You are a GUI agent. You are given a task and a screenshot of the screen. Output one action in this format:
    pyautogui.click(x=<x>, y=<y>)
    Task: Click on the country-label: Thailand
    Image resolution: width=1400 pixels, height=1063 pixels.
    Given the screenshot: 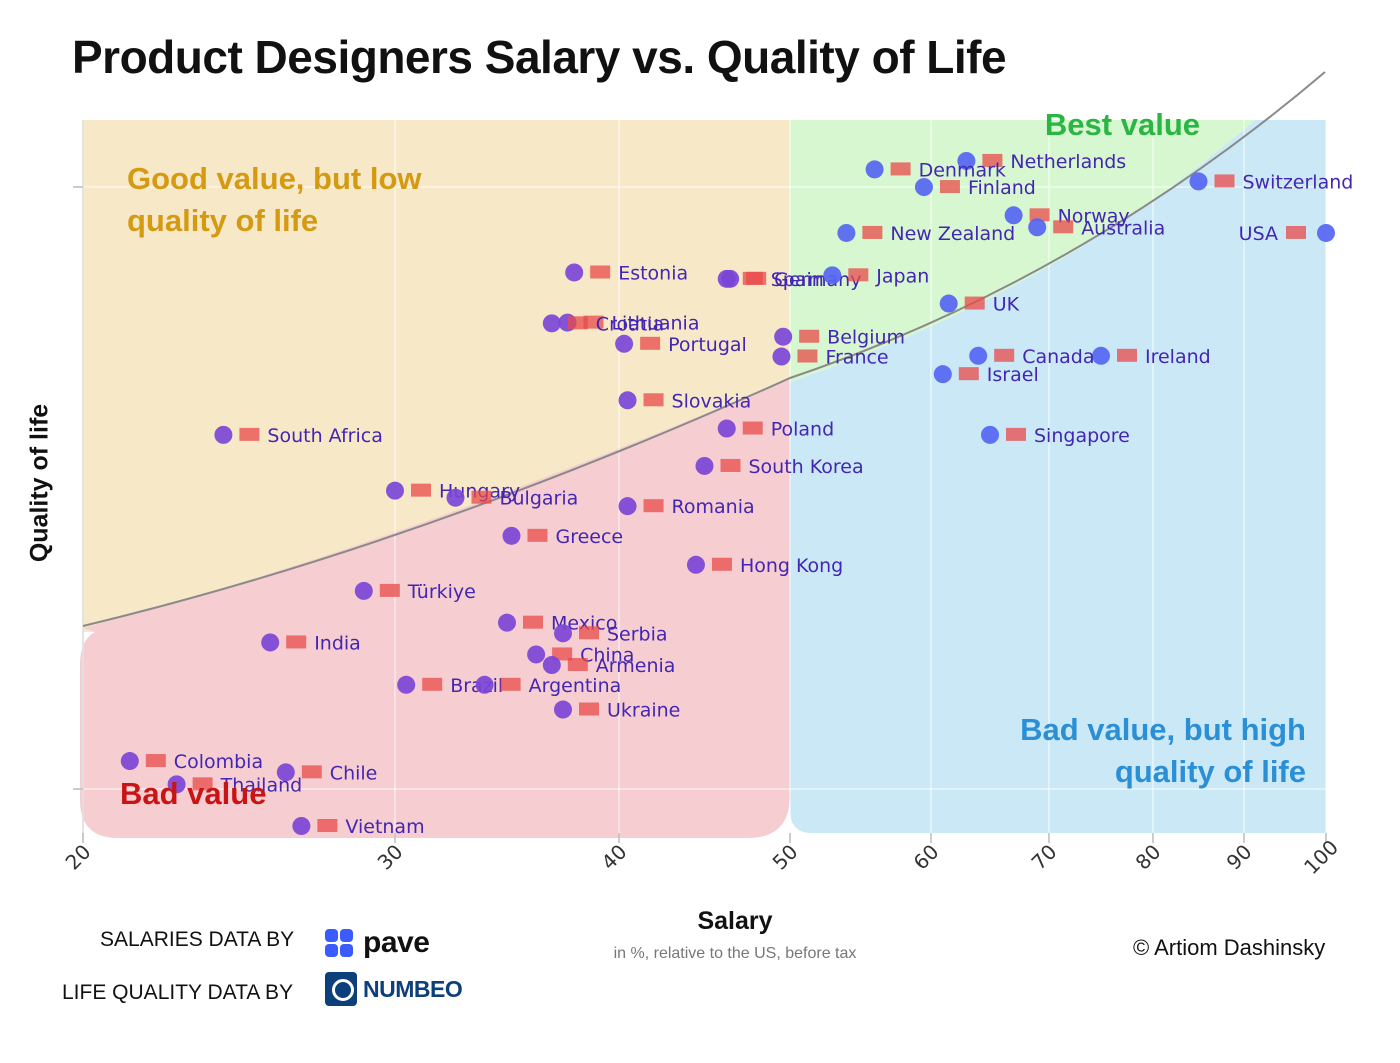 What is the action you would take?
    pyautogui.click(x=261, y=785)
    